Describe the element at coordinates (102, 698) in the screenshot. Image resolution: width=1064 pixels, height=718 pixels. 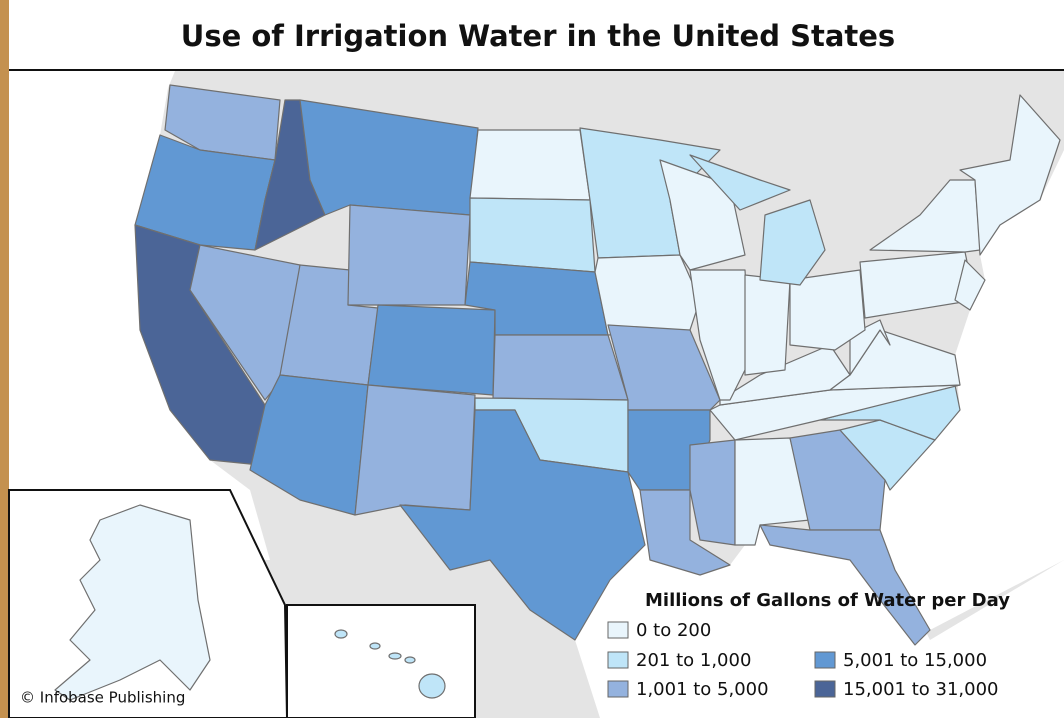
I see `credit: © Infobase Publishing` at that location.